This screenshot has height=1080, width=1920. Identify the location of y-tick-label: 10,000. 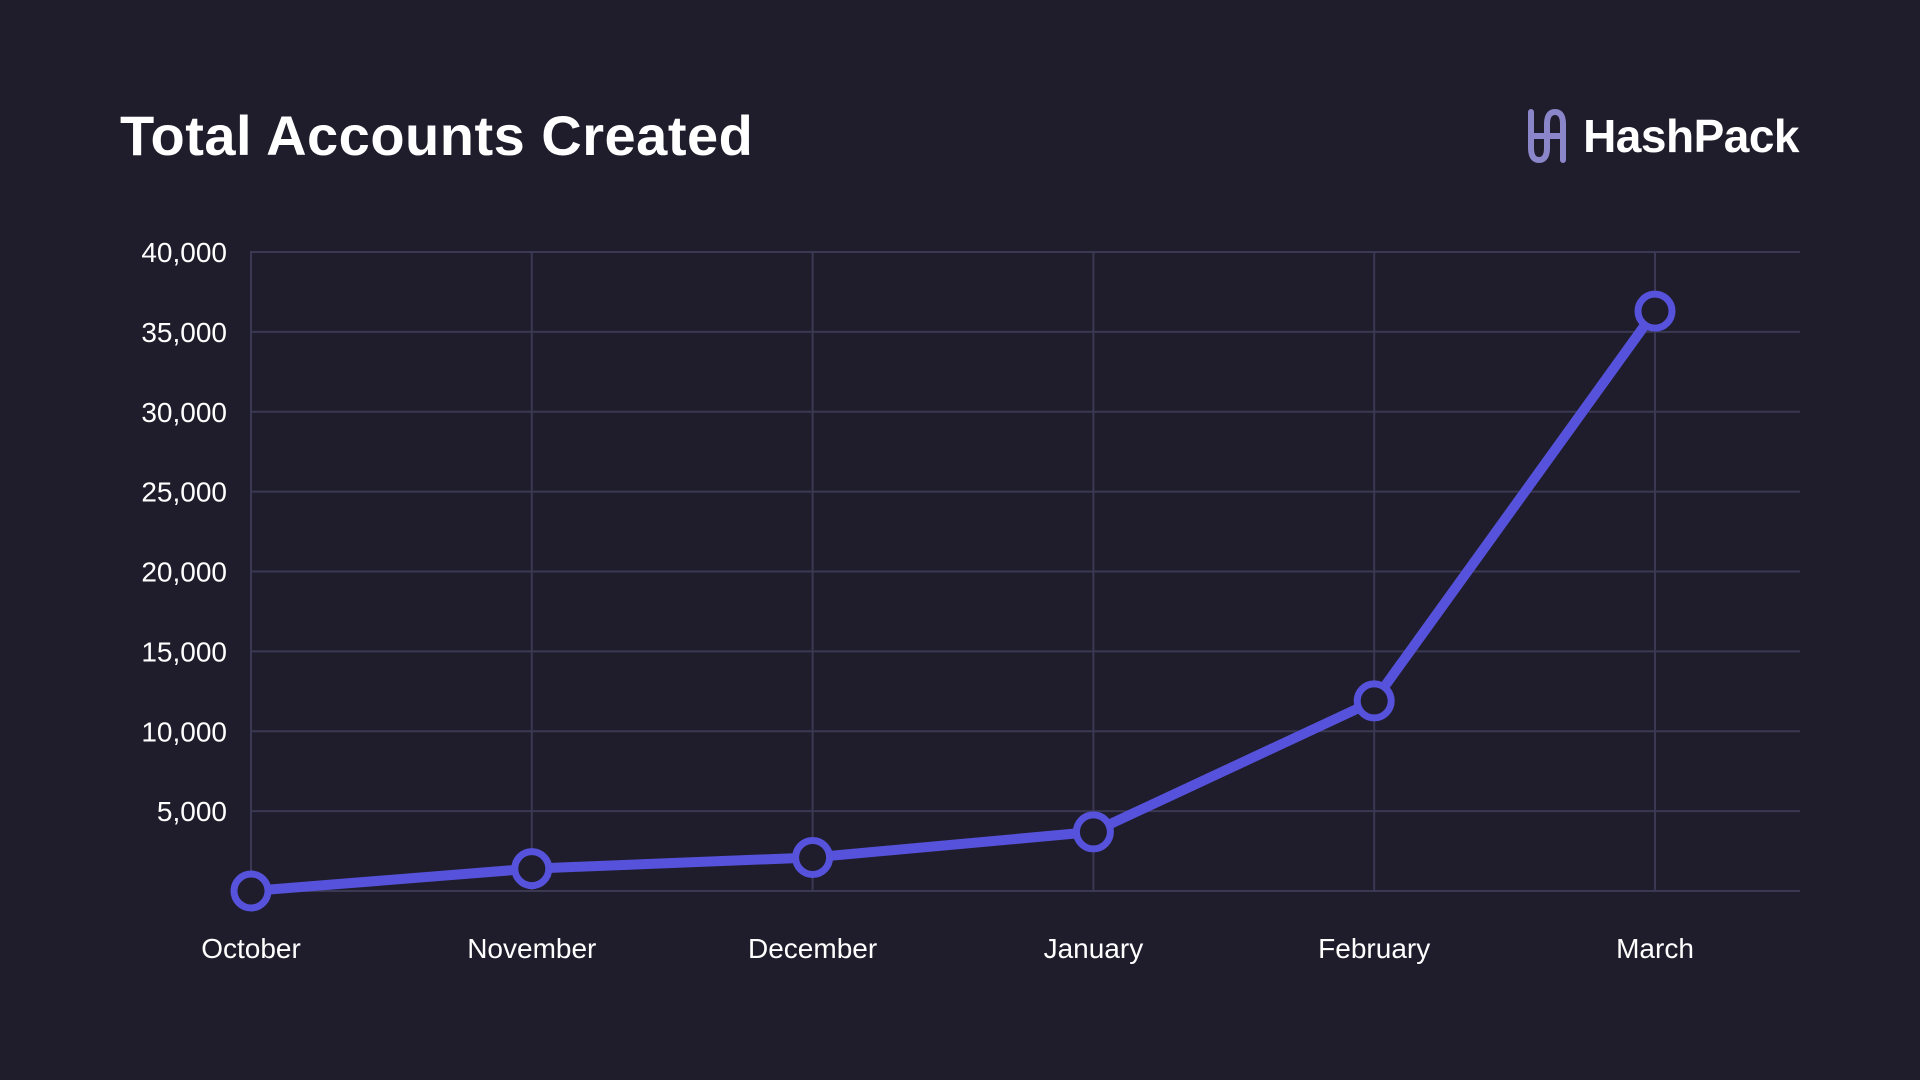
(184, 731).